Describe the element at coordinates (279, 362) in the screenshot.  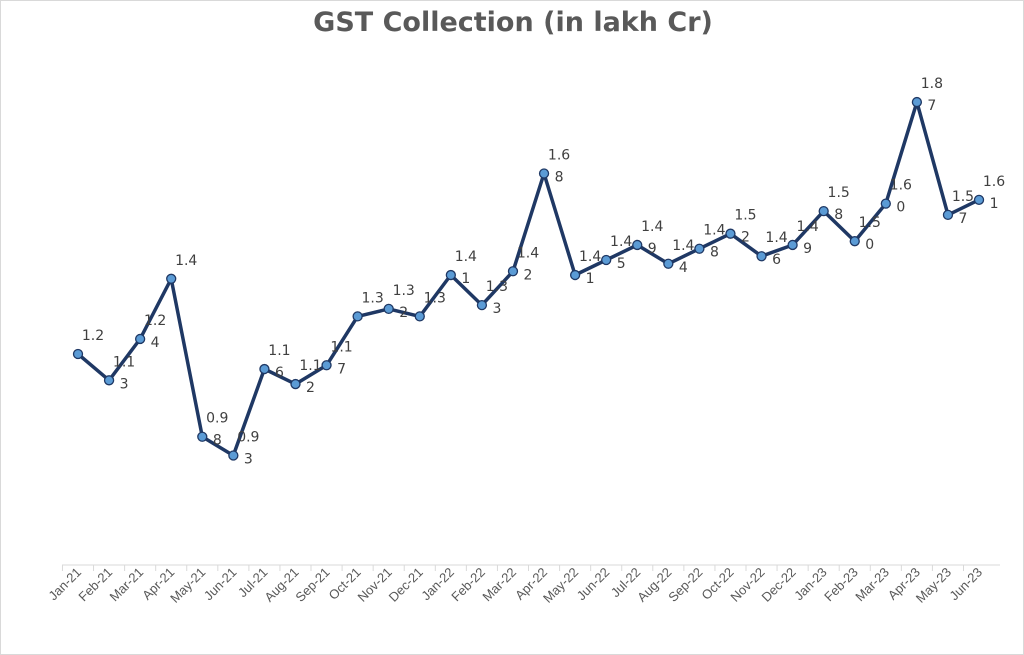
I see `data-label: 1.1 6` at that location.